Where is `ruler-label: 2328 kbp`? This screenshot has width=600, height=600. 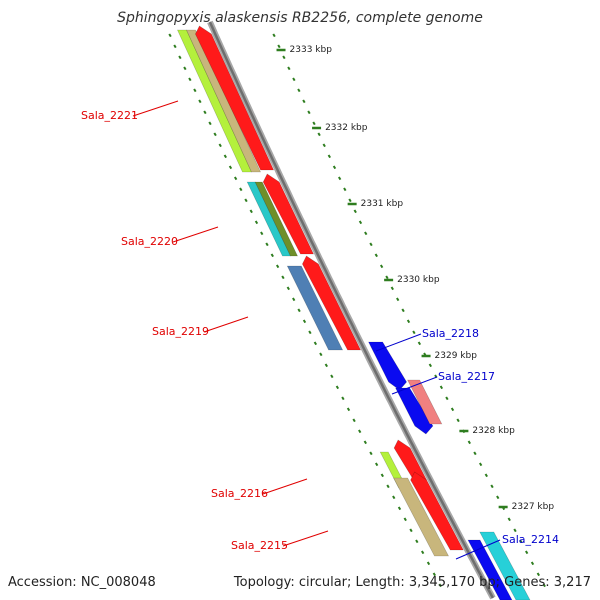
ruler-label: 2328 kbp is located at coordinates (493, 431).